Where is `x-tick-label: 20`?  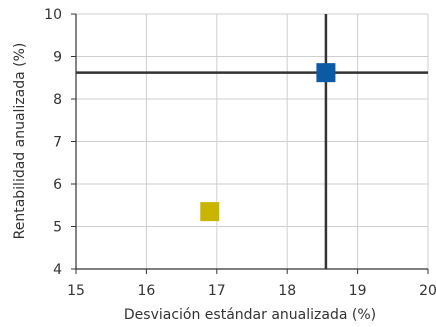 x-tick-label: 20 is located at coordinates (427, 291).